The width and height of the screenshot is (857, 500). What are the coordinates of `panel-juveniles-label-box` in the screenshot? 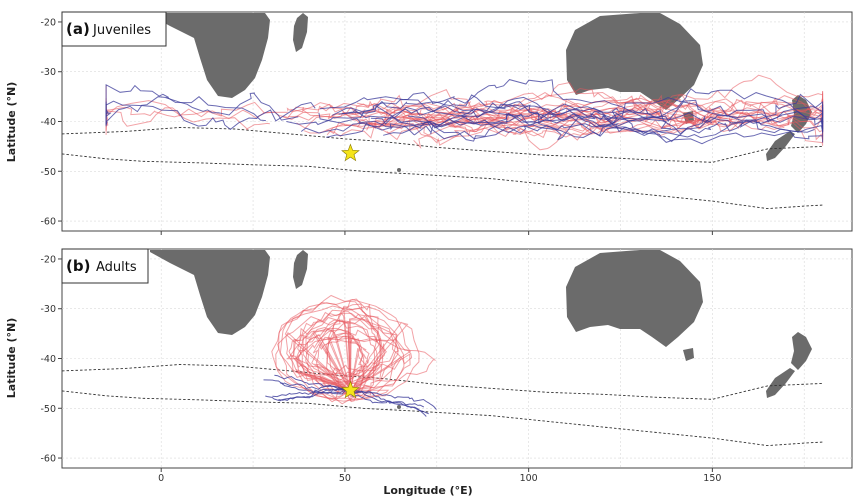 It's located at (114, 29).